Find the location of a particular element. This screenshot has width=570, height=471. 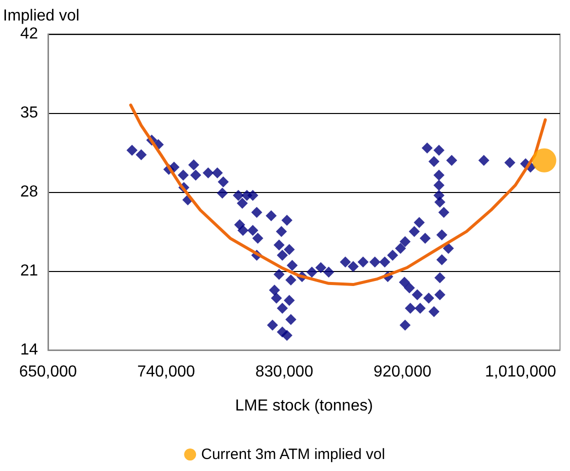

x-axis-title: LME stock (tonnes) is located at coordinates (304, 406).